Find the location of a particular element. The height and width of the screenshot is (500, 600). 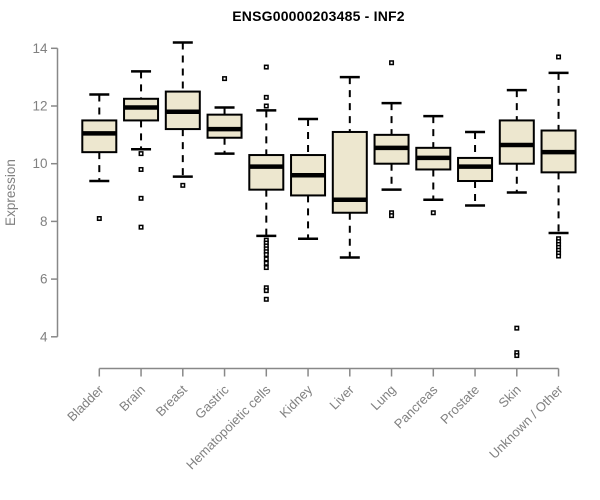

chart-title: ENSG00000203485 - INF2 is located at coordinates (318, 16).